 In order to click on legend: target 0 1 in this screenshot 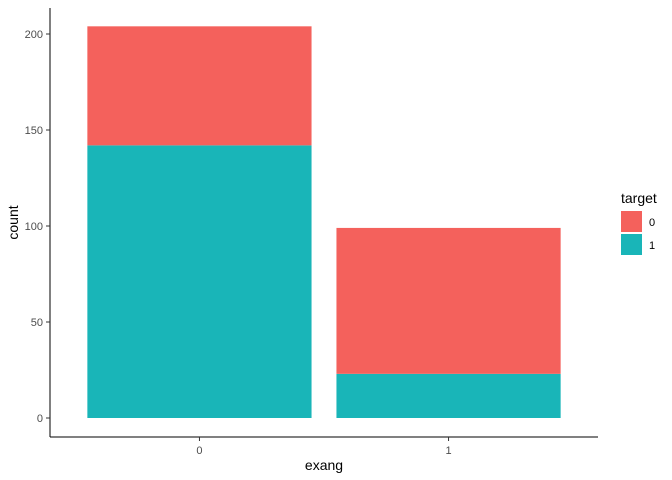, I will do `click(639, 222)`.